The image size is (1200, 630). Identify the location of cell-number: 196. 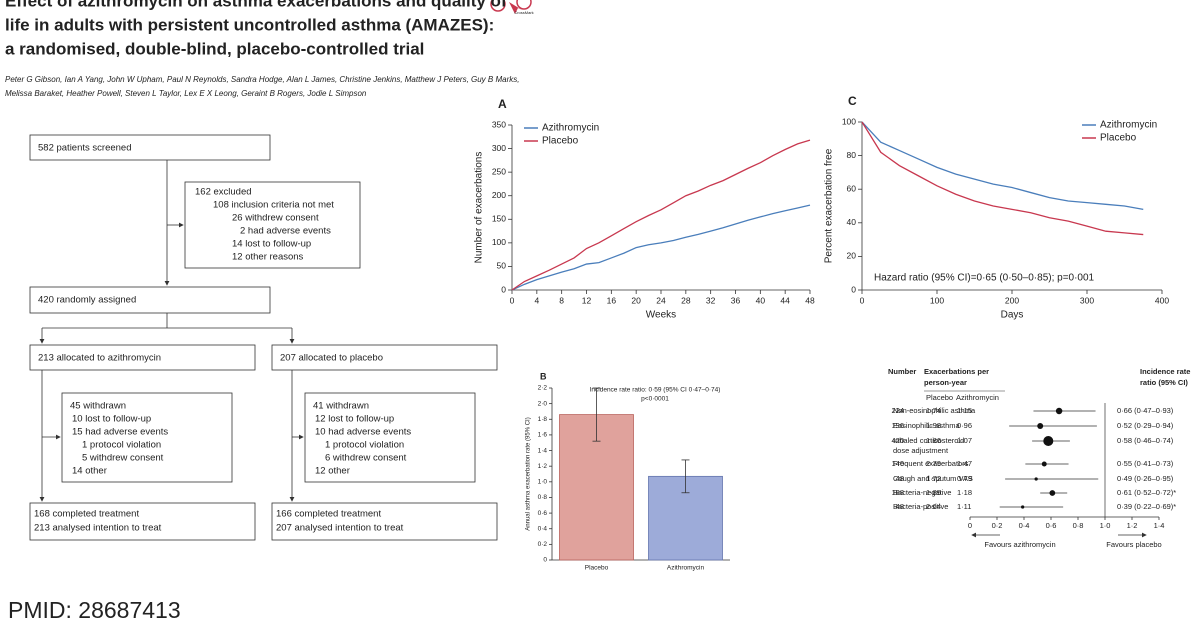
(897, 425).